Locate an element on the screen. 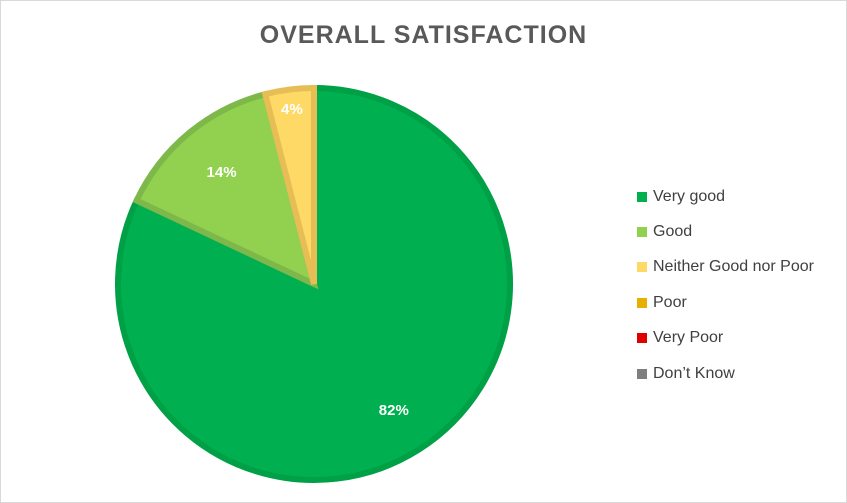 The image size is (847, 503). legend-label: Very Poor is located at coordinates (688, 338).